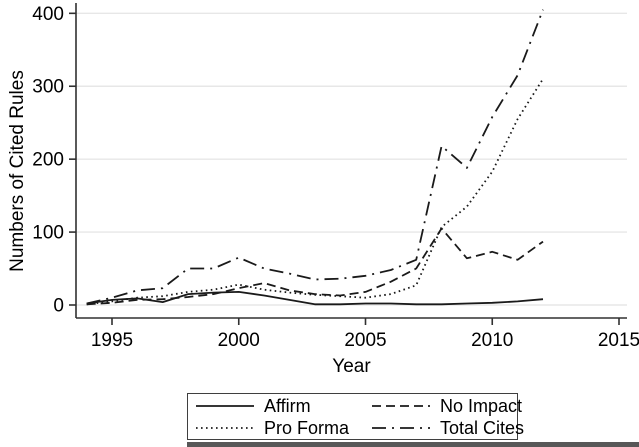  What do you see at coordinates (48, 160) in the screenshot?
I see `y-tick-label: 200` at bounding box center [48, 160].